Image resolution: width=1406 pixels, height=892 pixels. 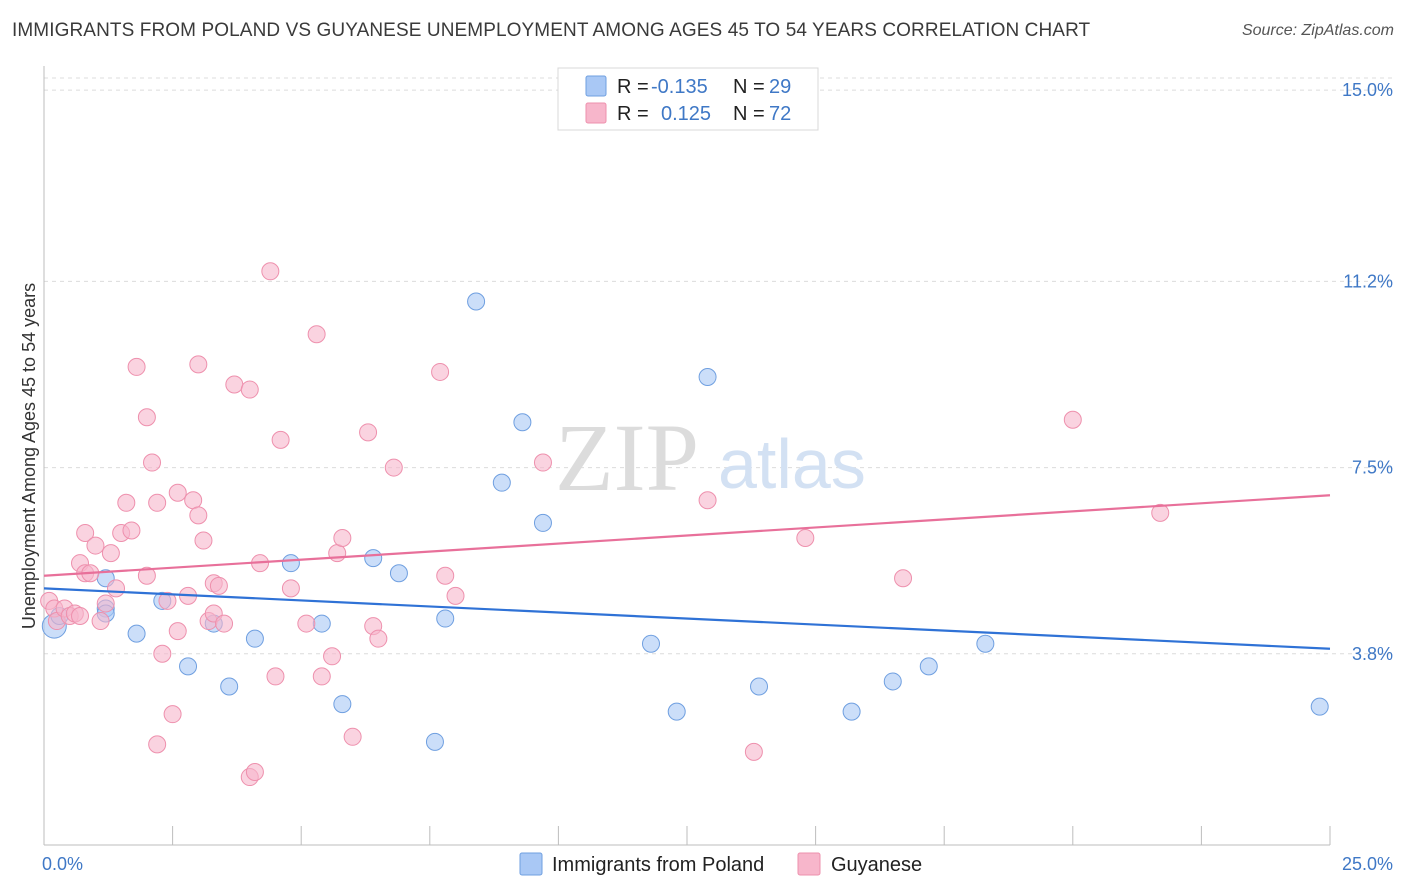 I want to click on series-legend-label-poland: Immigrants from Poland, so click(x=658, y=865).